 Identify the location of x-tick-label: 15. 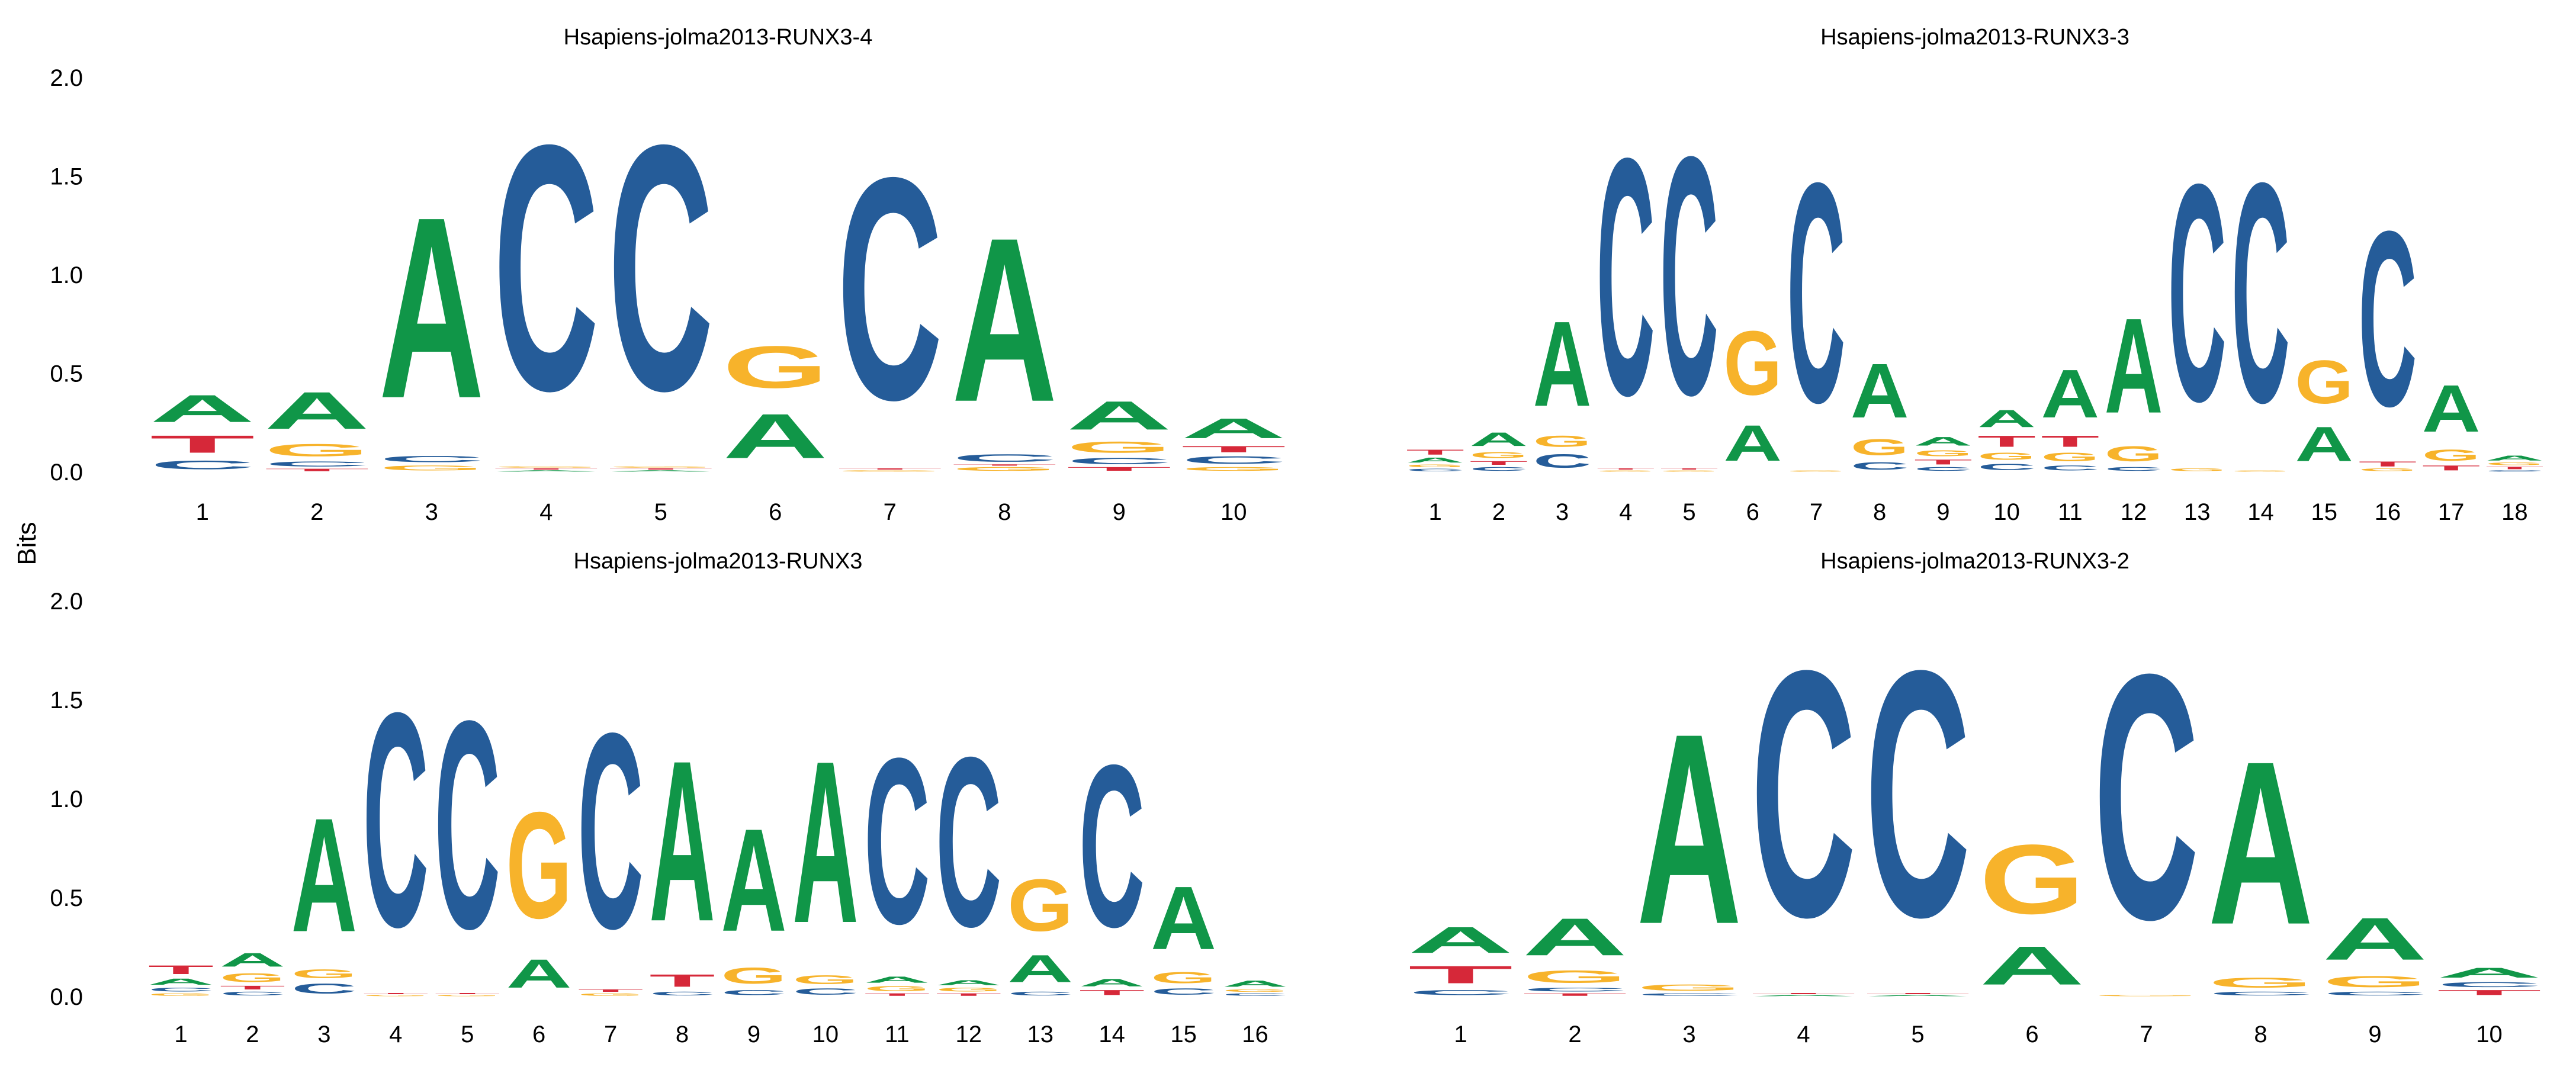
(1183, 1034).